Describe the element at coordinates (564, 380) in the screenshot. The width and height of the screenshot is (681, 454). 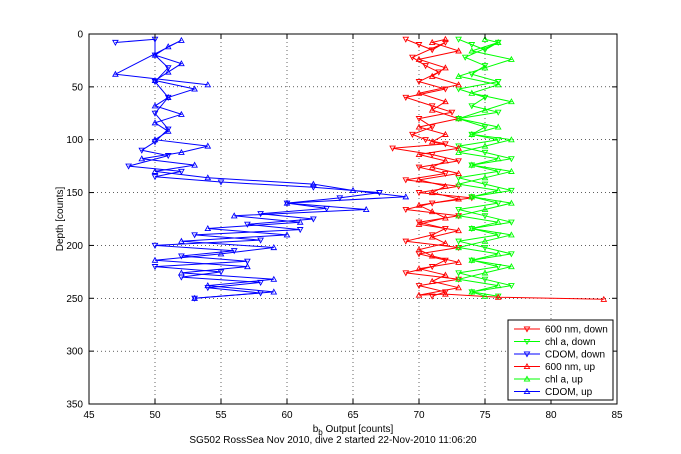
I see `legend-label: chl a, up` at that location.